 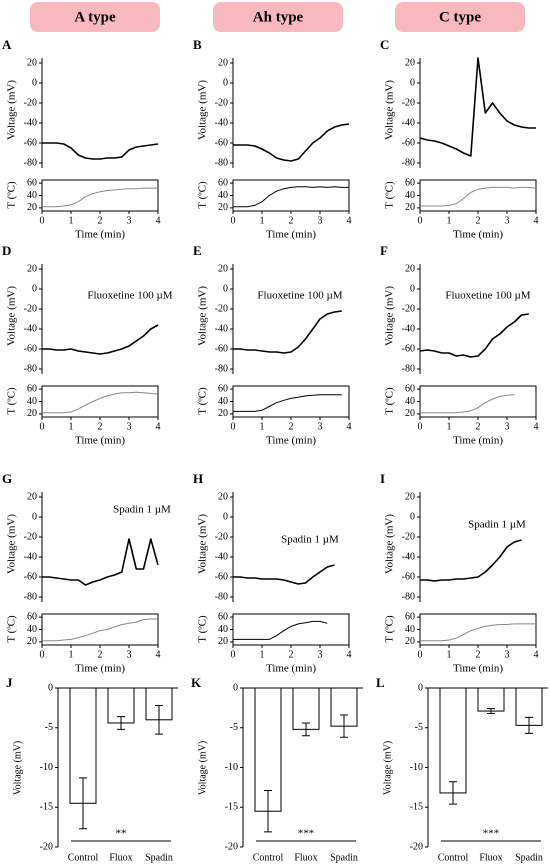 I want to click on significance: ***, so click(x=491, y=834).